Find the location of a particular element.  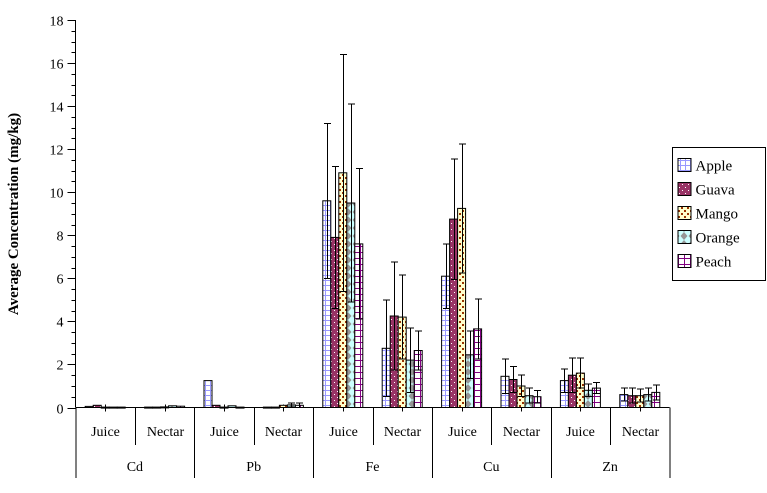

legend-label-orange: Orange is located at coordinates (718, 239).